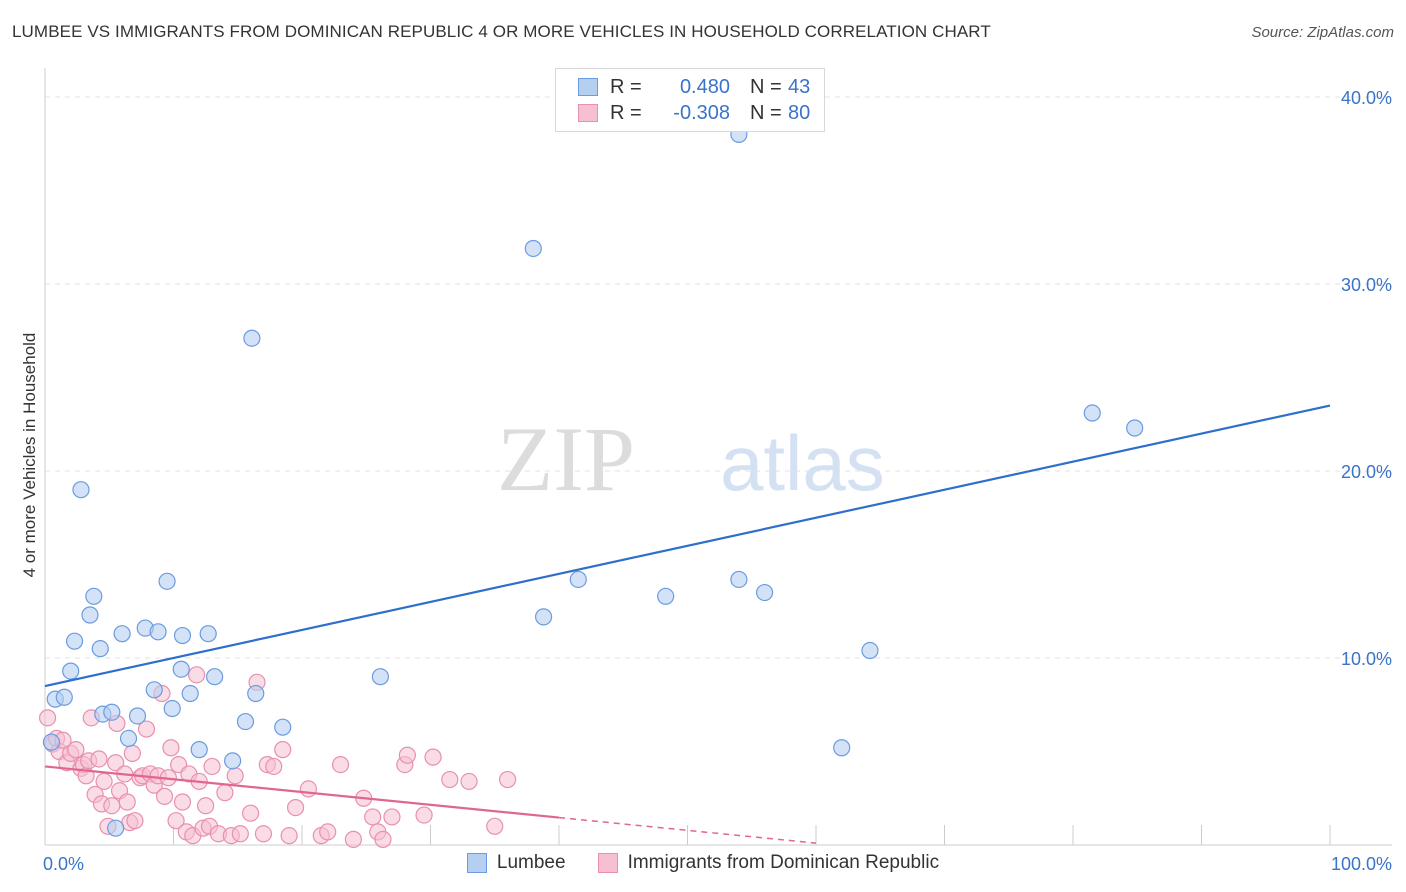 The height and width of the screenshot is (892, 1406). I want to click on series-label-dominican: Immigrants from Dominican Republic, so click(783, 862).